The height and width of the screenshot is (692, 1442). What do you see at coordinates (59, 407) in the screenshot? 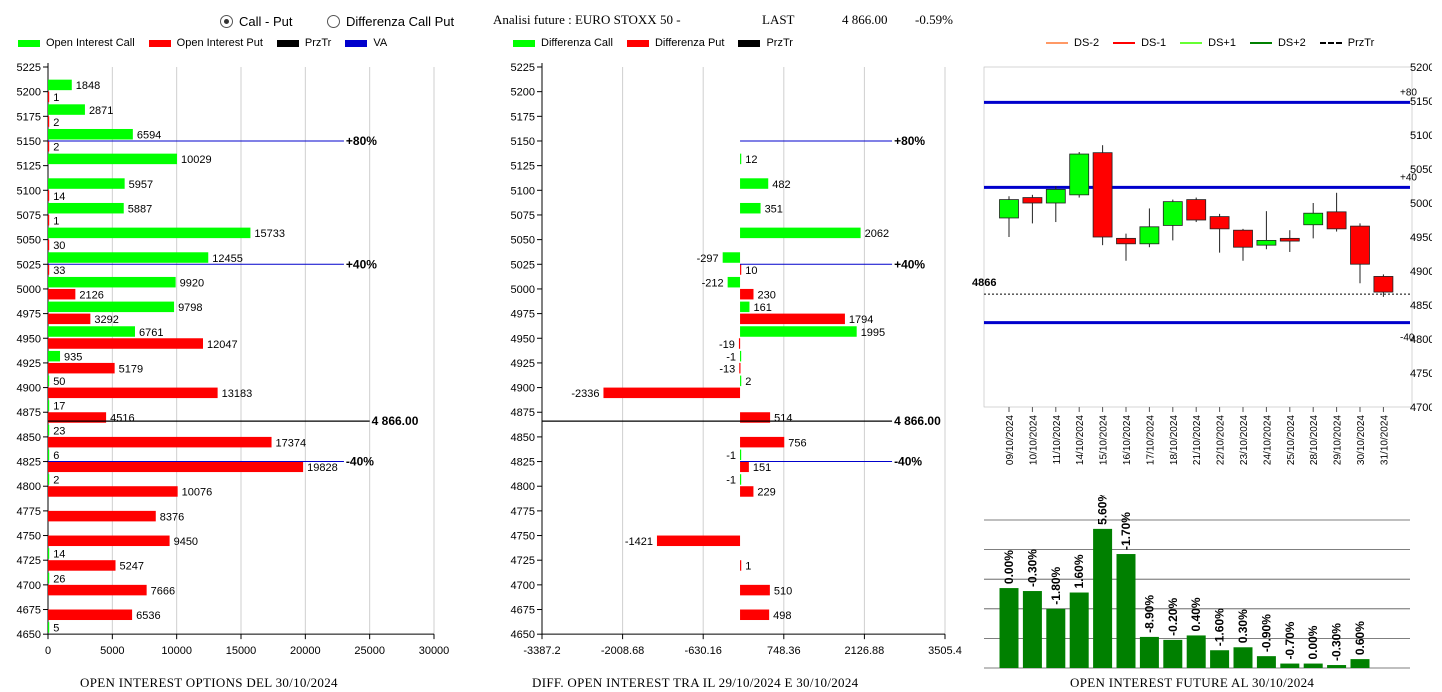
I see `data-label: 17` at bounding box center [59, 407].